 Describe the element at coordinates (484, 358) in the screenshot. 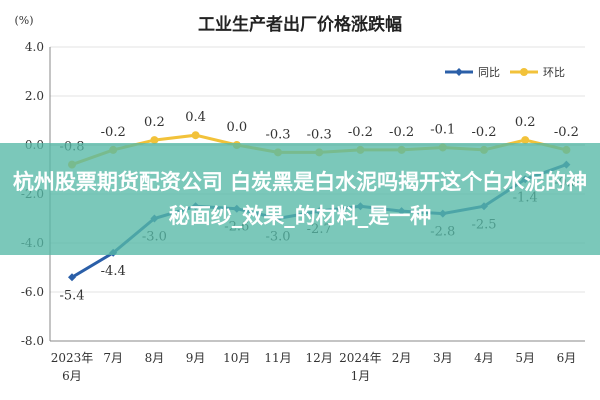

I see `x-tick-label: 4月` at that location.